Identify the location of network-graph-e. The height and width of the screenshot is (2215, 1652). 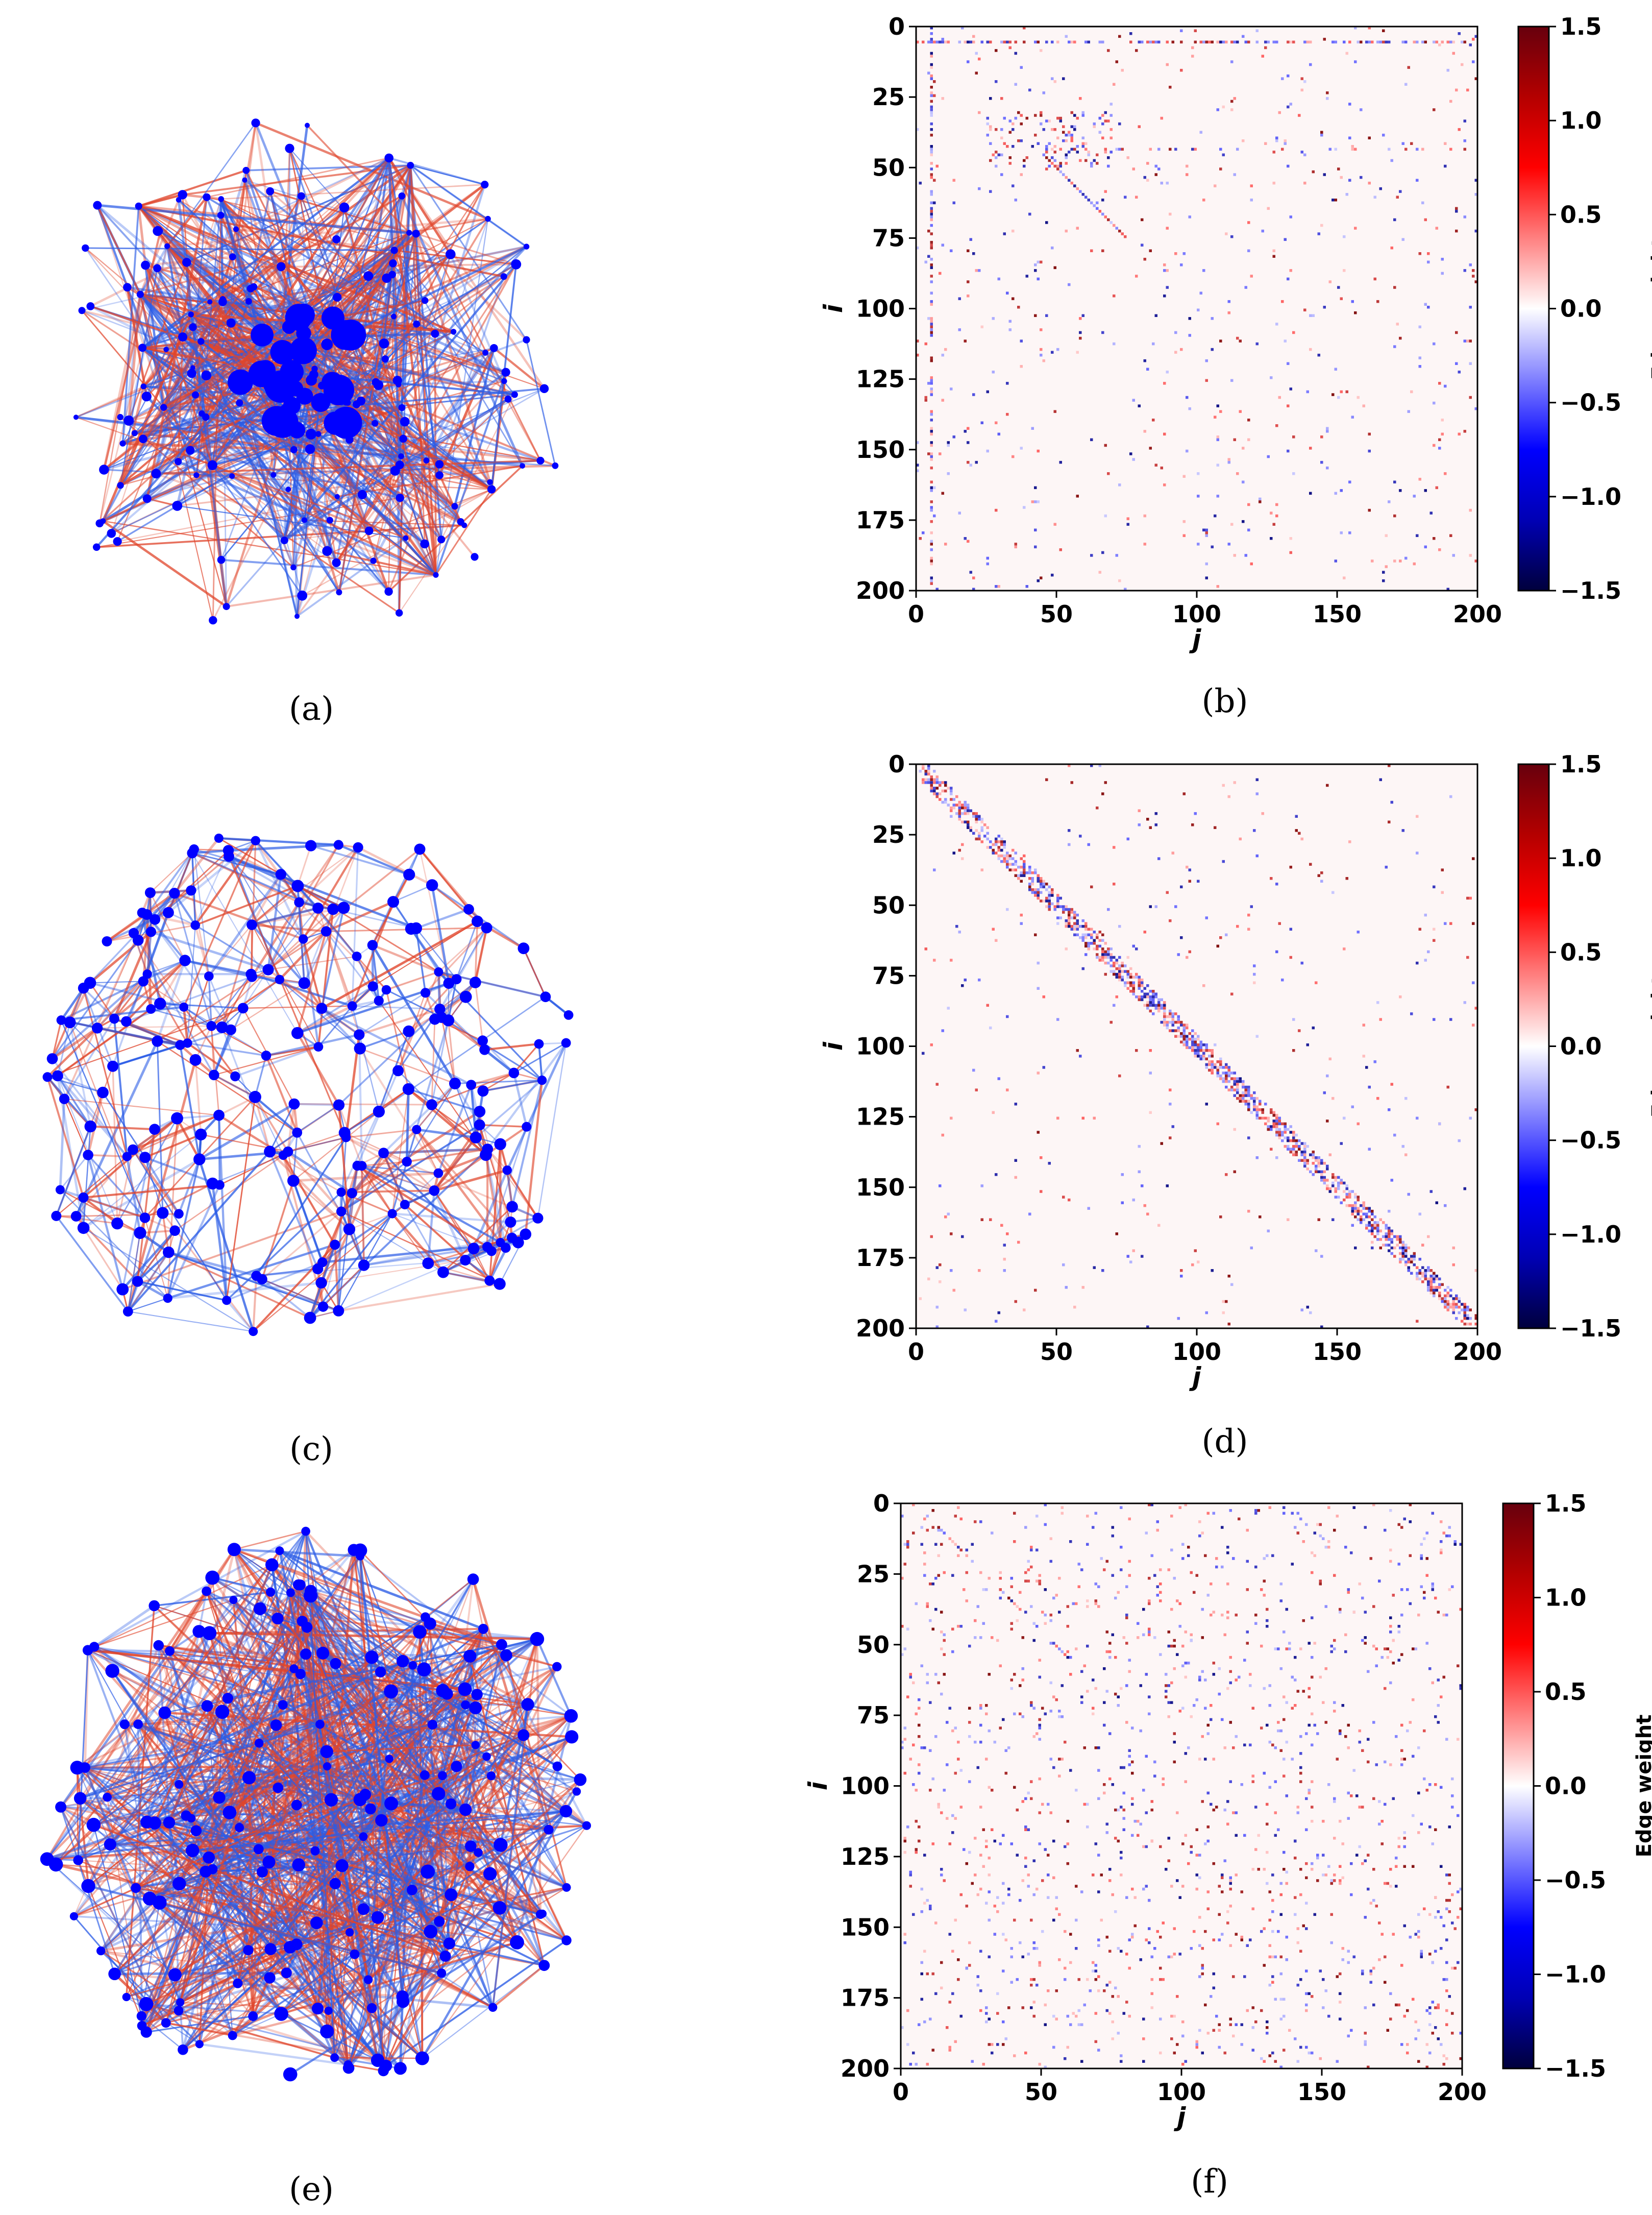
(315, 1804).